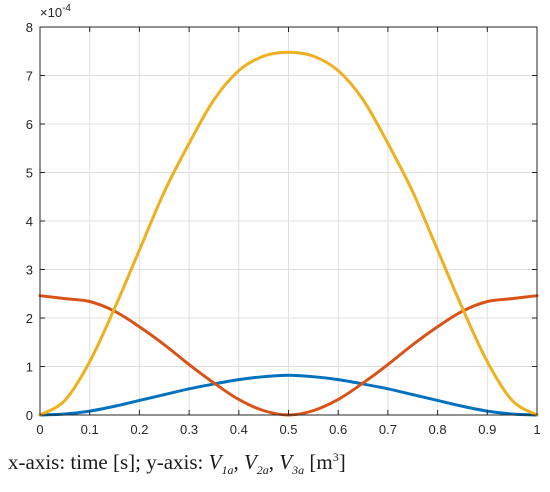  Describe the element at coordinates (108, 462) in the screenshot. I see `caption-prefix: x-axis: time [s]; y-axis:` at that location.